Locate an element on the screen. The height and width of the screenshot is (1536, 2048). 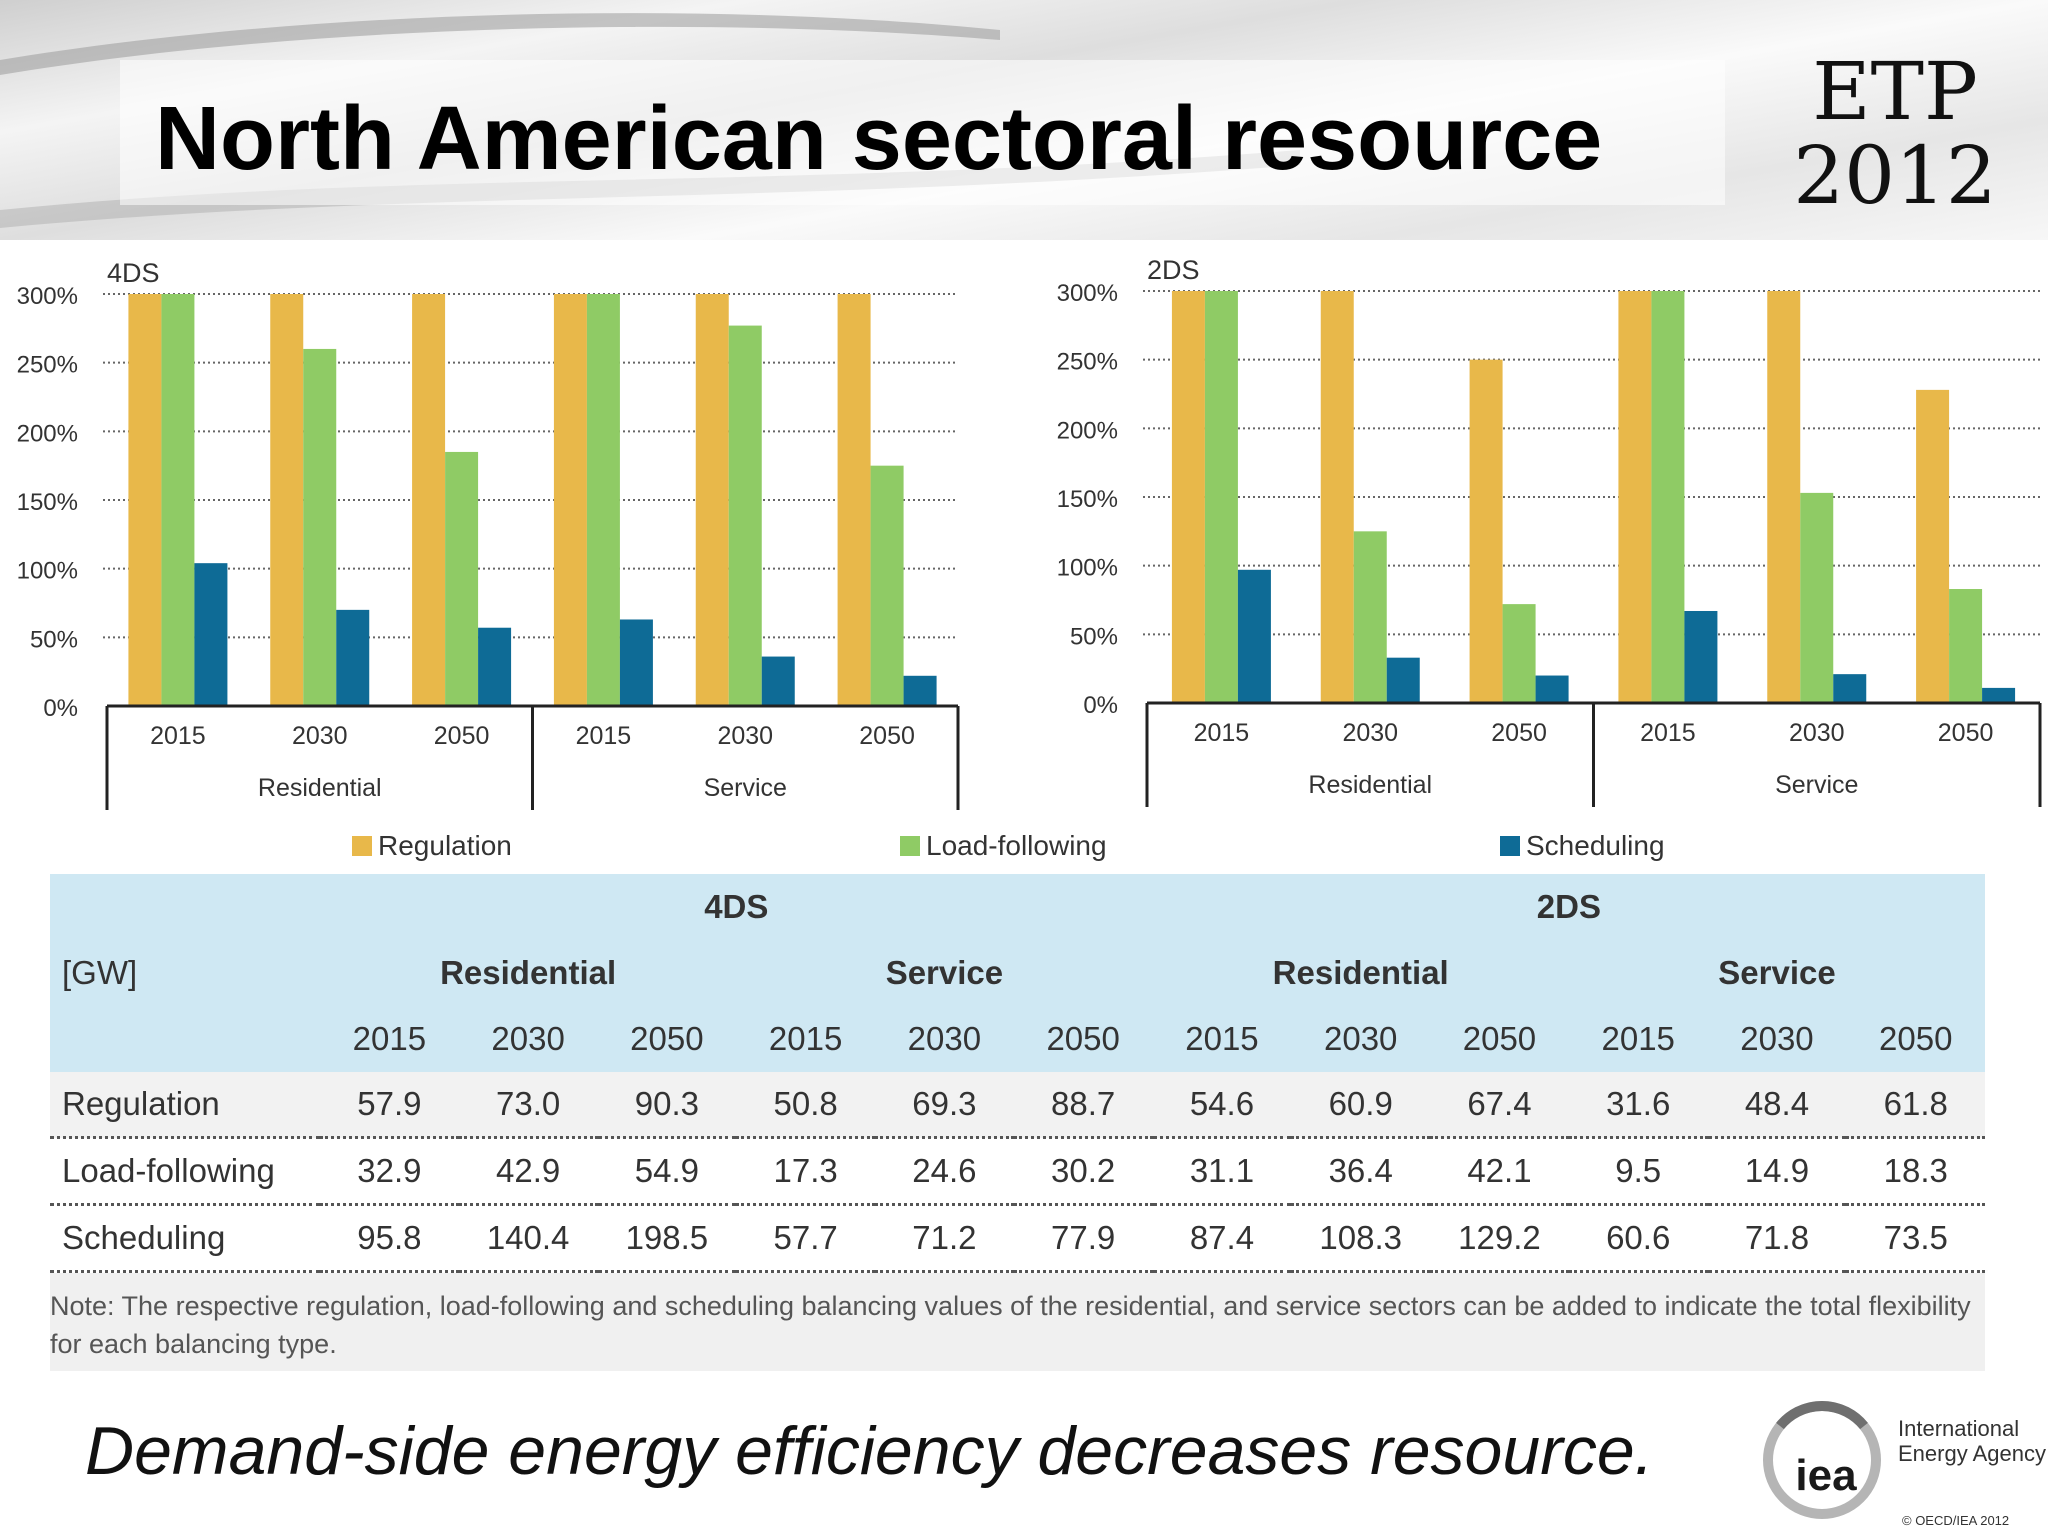
table-header-scenarios: 4DS 2DS is located at coordinates (1018, 907).